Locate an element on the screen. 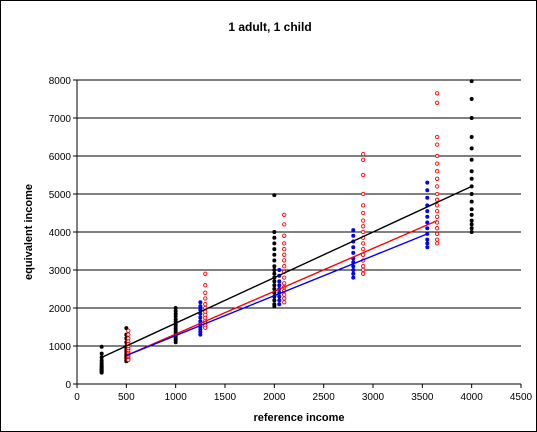 The height and width of the screenshot is (432, 537). chart-title: 1 adult, 1 child is located at coordinates (269, 27).